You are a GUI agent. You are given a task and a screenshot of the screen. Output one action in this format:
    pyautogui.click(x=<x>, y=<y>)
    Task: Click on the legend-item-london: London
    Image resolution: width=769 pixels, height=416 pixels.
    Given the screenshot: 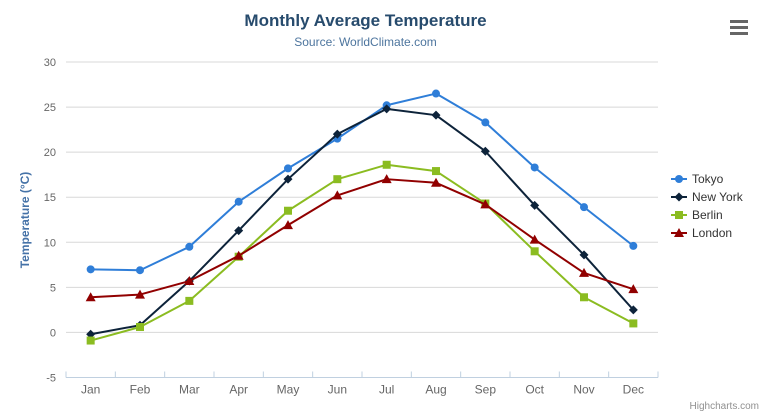 What is the action you would take?
    pyautogui.click(x=707, y=233)
    